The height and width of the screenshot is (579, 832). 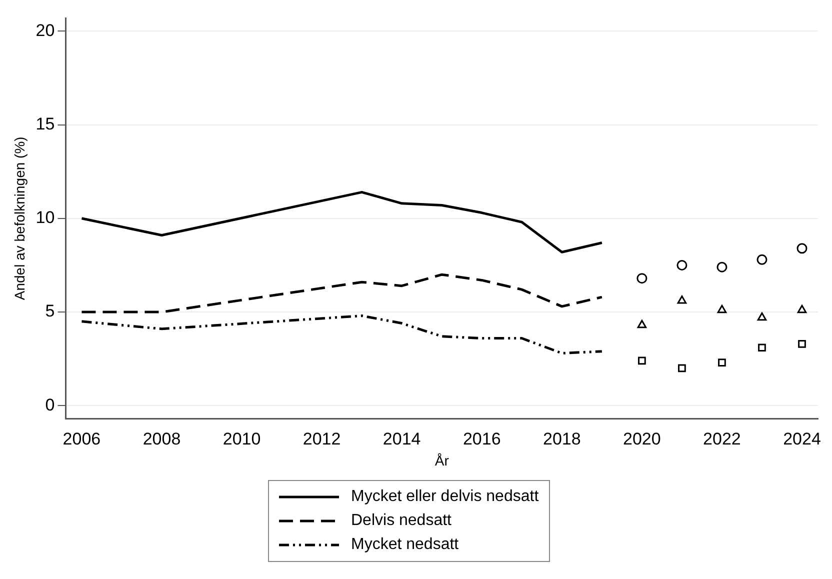 What do you see at coordinates (401, 439) in the screenshot?
I see `x-tick-label: 2014` at bounding box center [401, 439].